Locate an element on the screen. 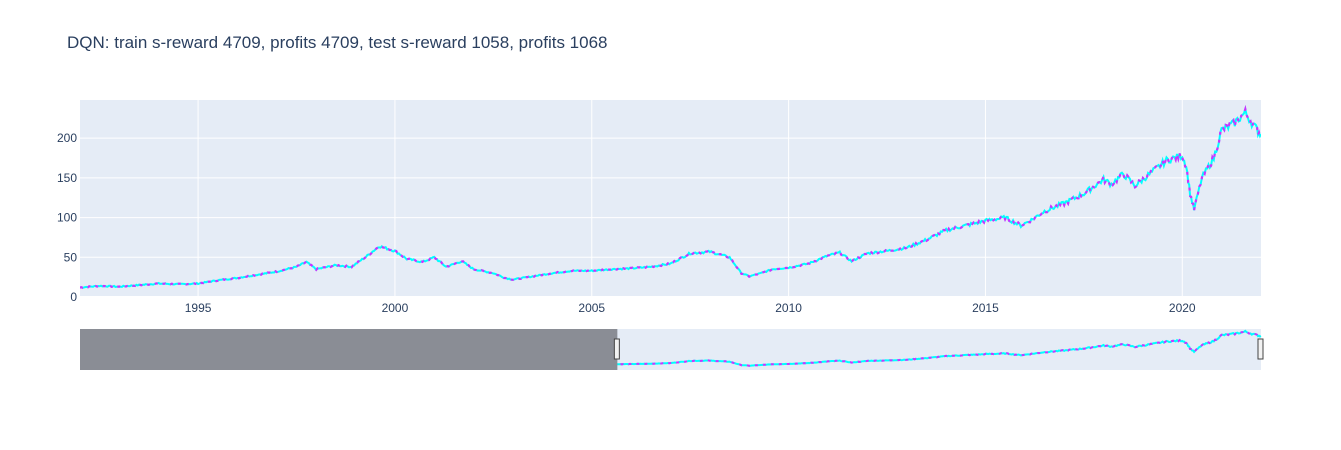 This screenshot has height=450, width=1341. range-slider-right-handle is located at coordinates (1260, 349).